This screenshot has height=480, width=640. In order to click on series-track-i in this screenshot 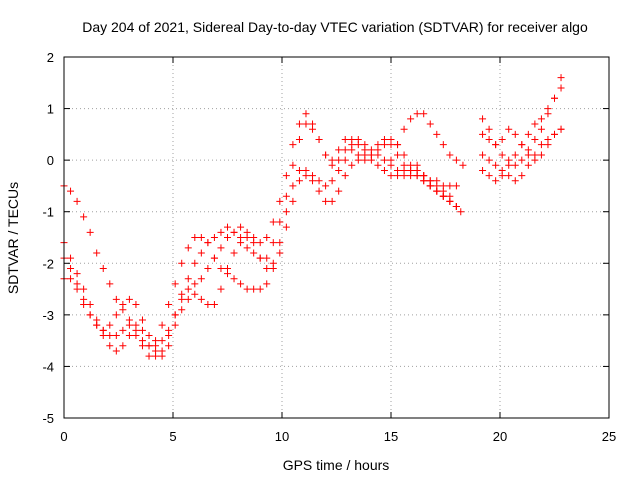, I will do `click(522, 134)`.